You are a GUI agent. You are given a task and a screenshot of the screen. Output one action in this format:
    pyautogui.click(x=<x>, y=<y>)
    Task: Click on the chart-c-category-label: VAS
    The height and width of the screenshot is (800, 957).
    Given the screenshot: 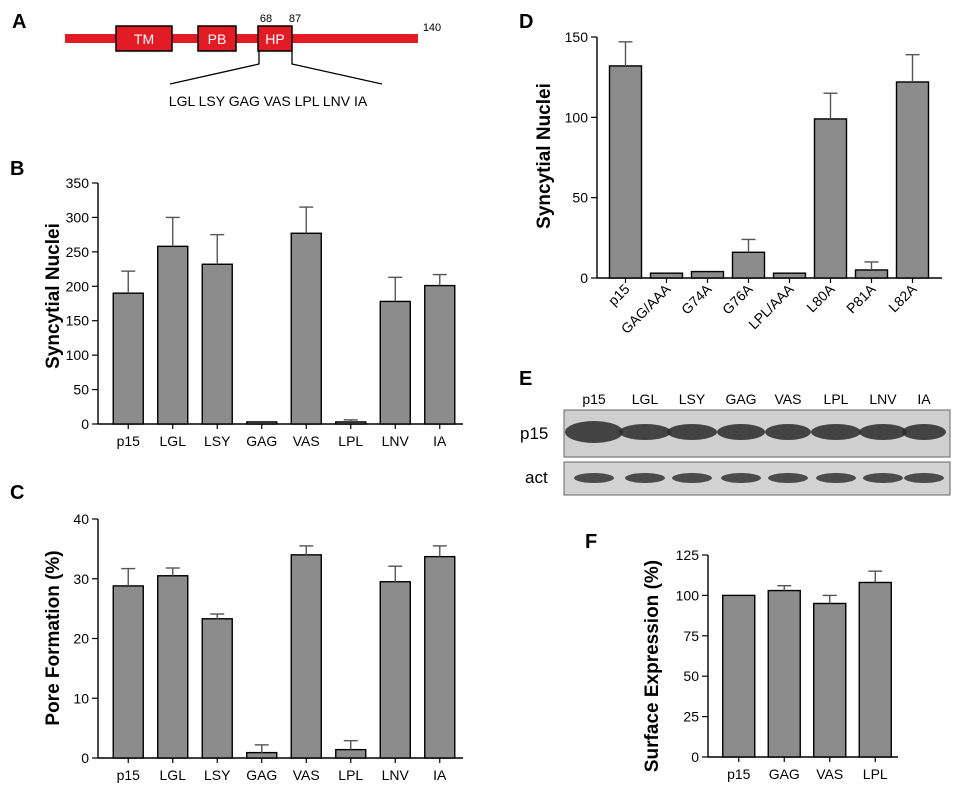 What is the action you would take?
    pyautogui.click(x=306, y=775)
    